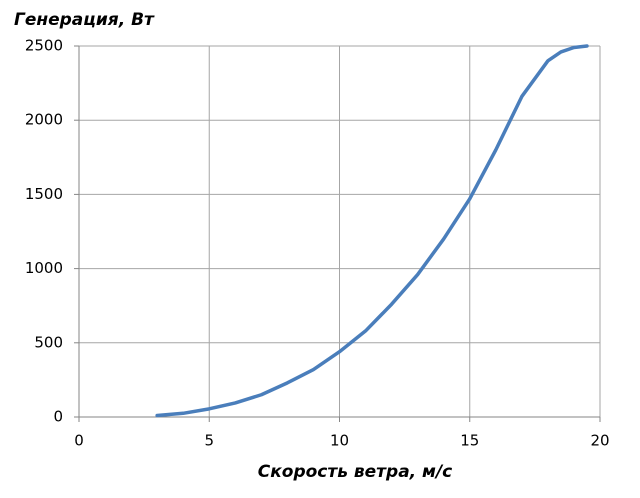 This screenshot has height=498, width=640. What do you see at coordinates (79, 441) in the screenshot?
I see `x-tick-label: 0` at bounding box center [79, 441].